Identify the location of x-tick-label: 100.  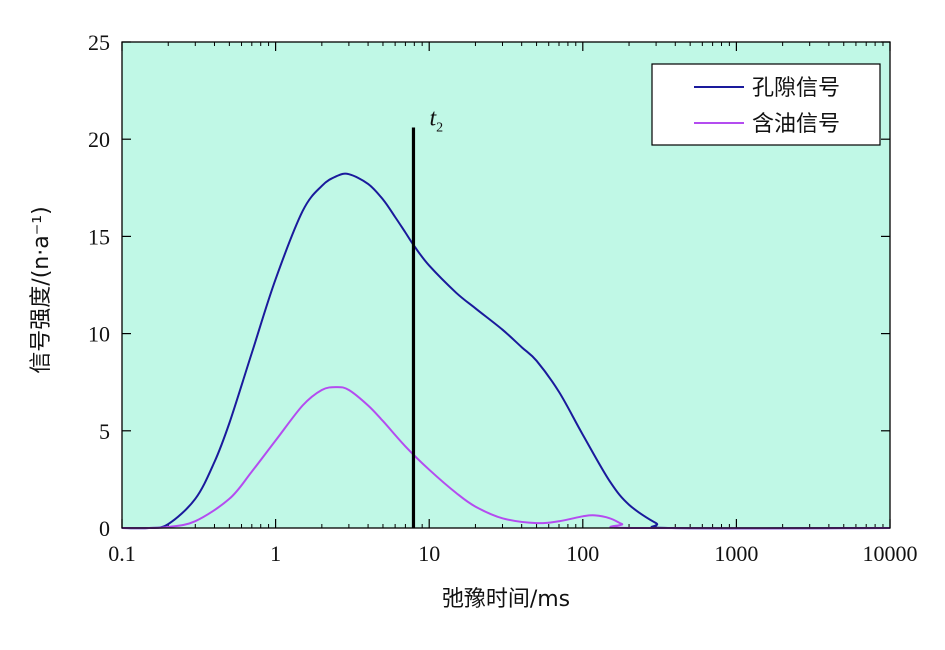
(582, 553).